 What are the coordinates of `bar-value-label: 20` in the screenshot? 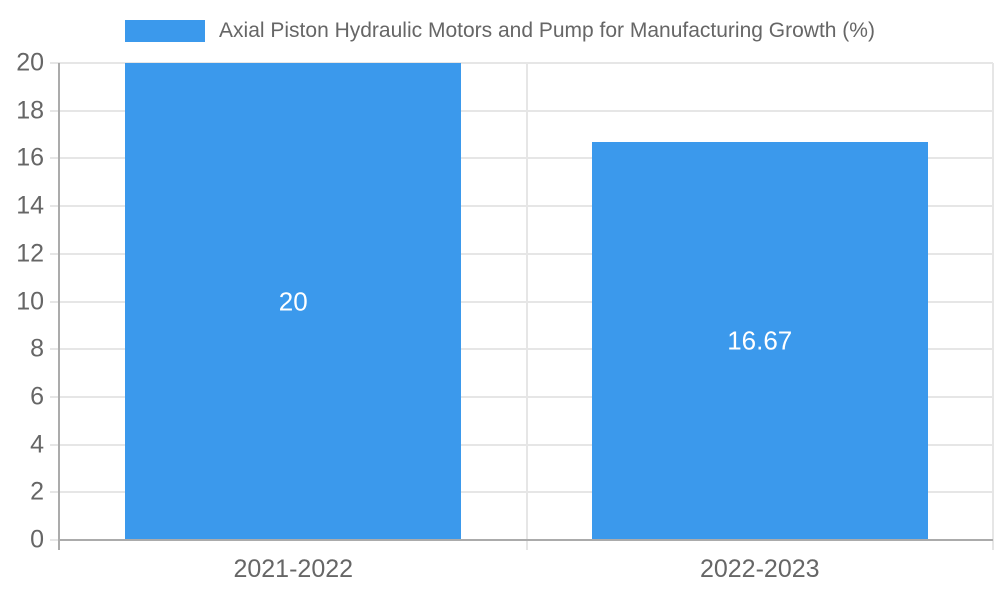 It's located at (293, 301).